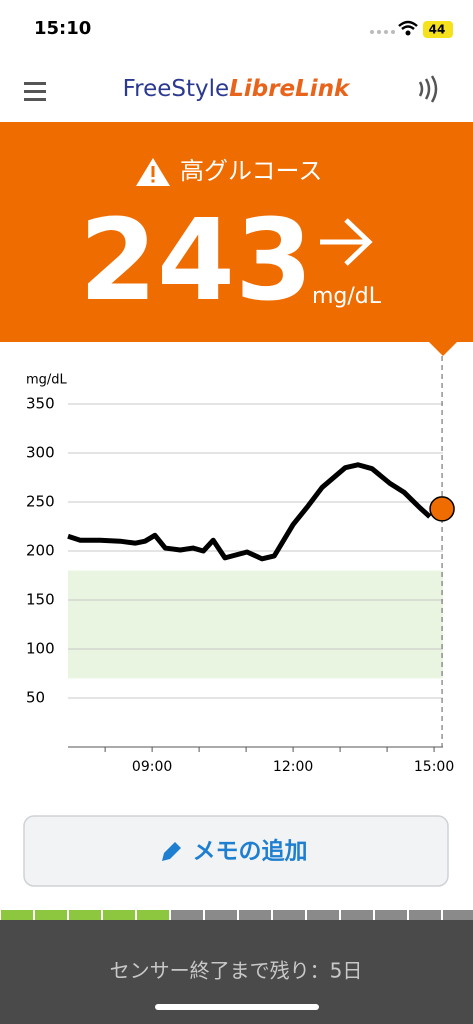 Image resolution: width=473 pixels, height=1024 pixels. I want to click on y-tick-label: 250, so click(40, 502).